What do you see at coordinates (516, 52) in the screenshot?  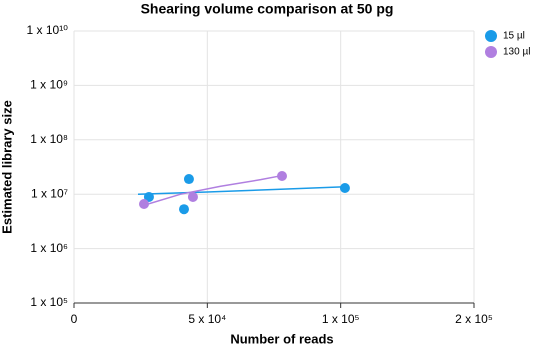 I see `legend-label: 130 µl` at bounding box center [516, 52].